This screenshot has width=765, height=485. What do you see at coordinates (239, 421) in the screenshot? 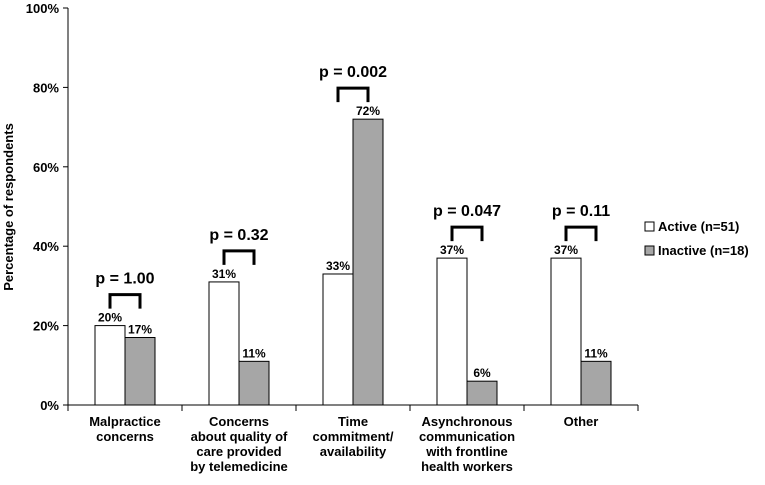
I see `x-category-label: Concerns` at bounding box center [239, 421].